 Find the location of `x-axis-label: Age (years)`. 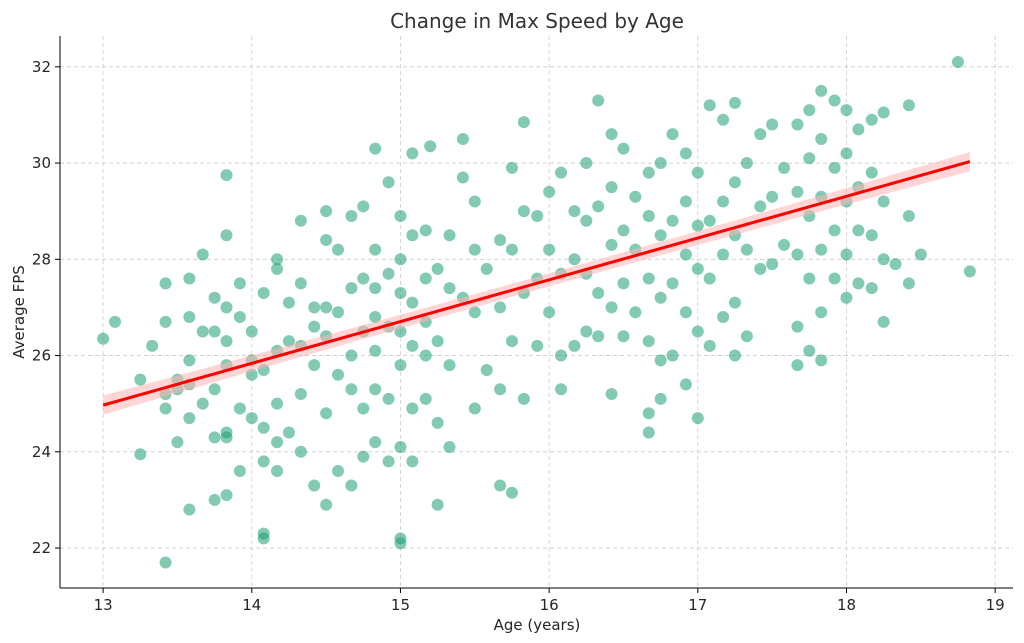

x-axis-label: Age (years) is located at coordinates (537, 625).